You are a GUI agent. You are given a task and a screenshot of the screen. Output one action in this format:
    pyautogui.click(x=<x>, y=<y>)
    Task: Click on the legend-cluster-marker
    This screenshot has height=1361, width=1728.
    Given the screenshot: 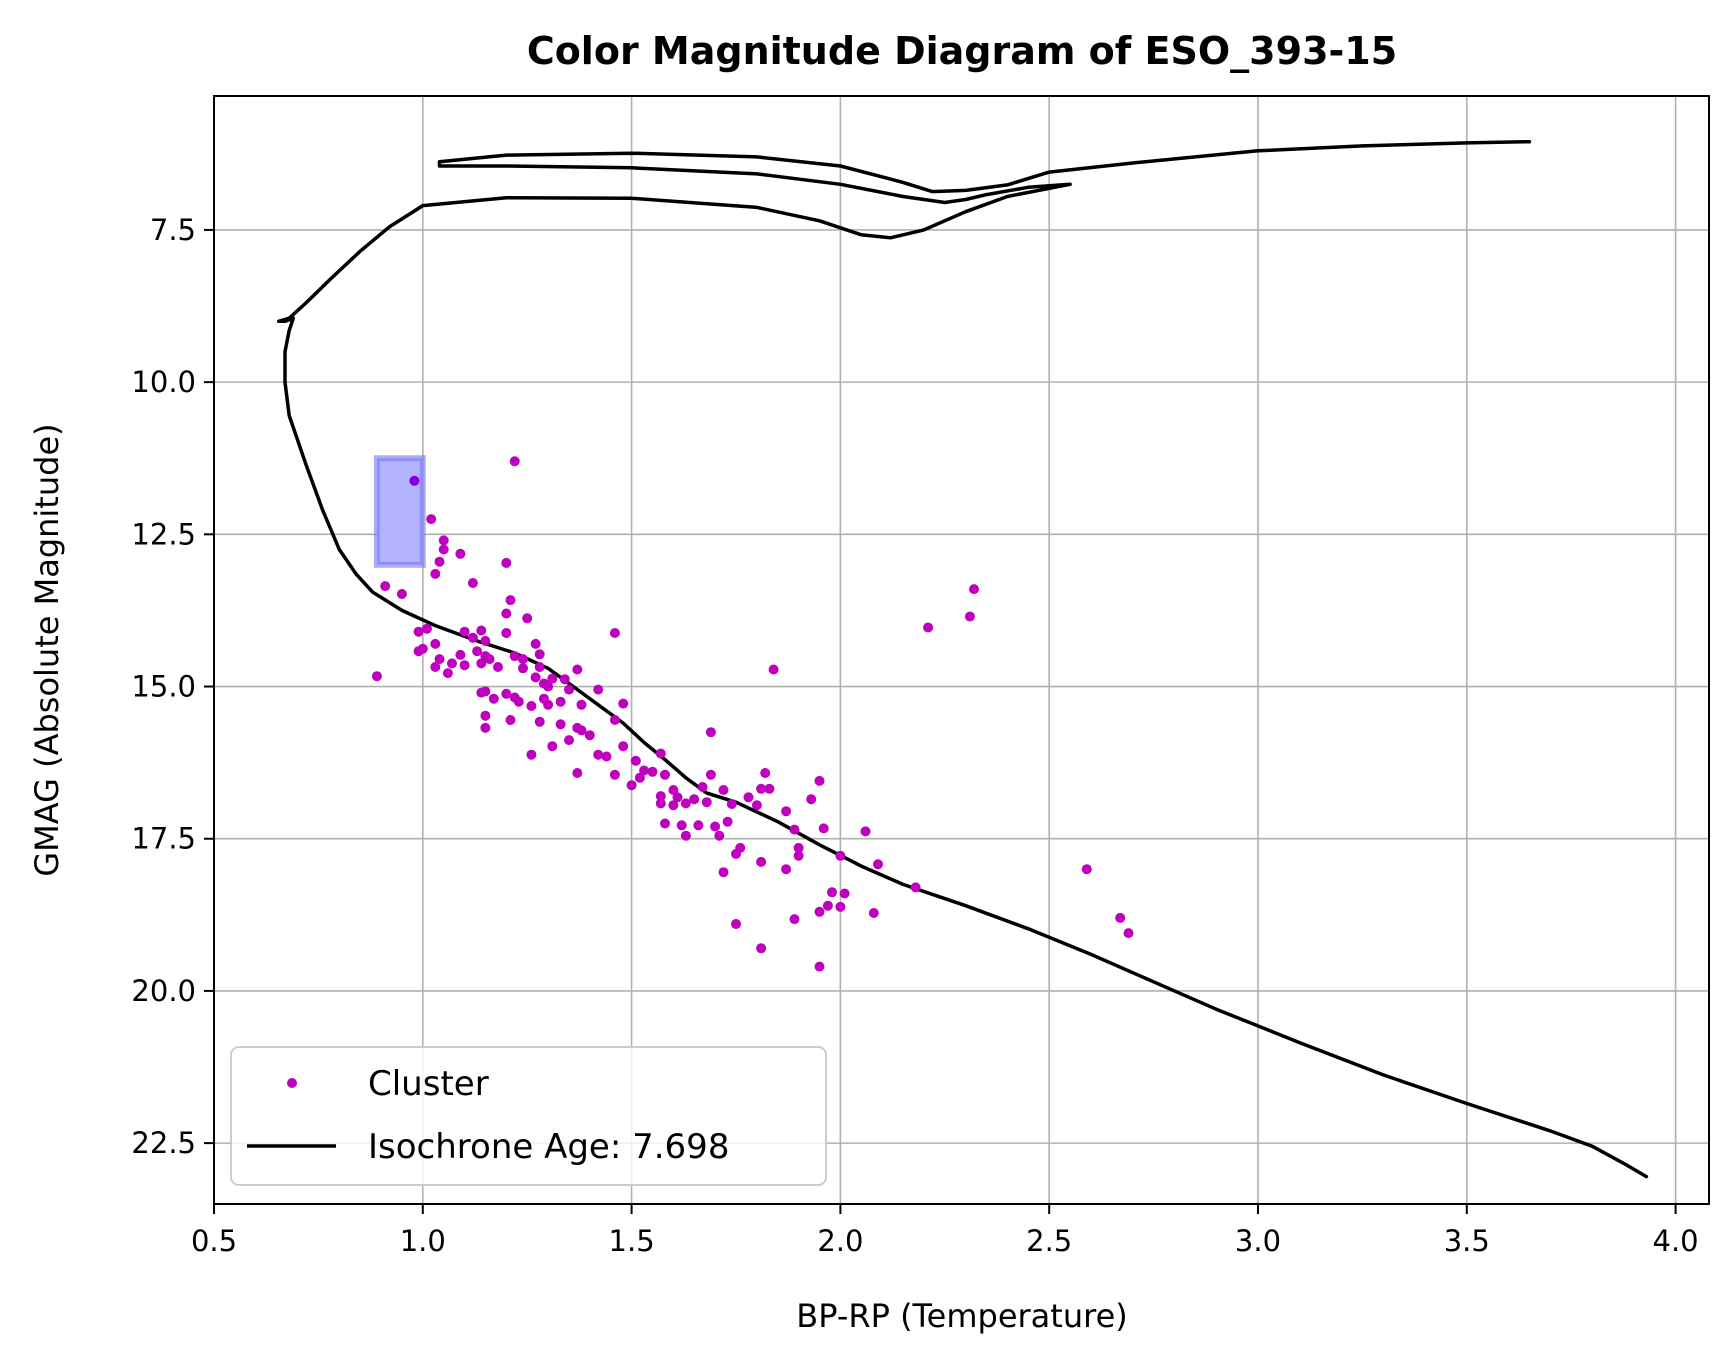 What is the action you would take?
    pyautogui.click(x=292, y=1083)
    